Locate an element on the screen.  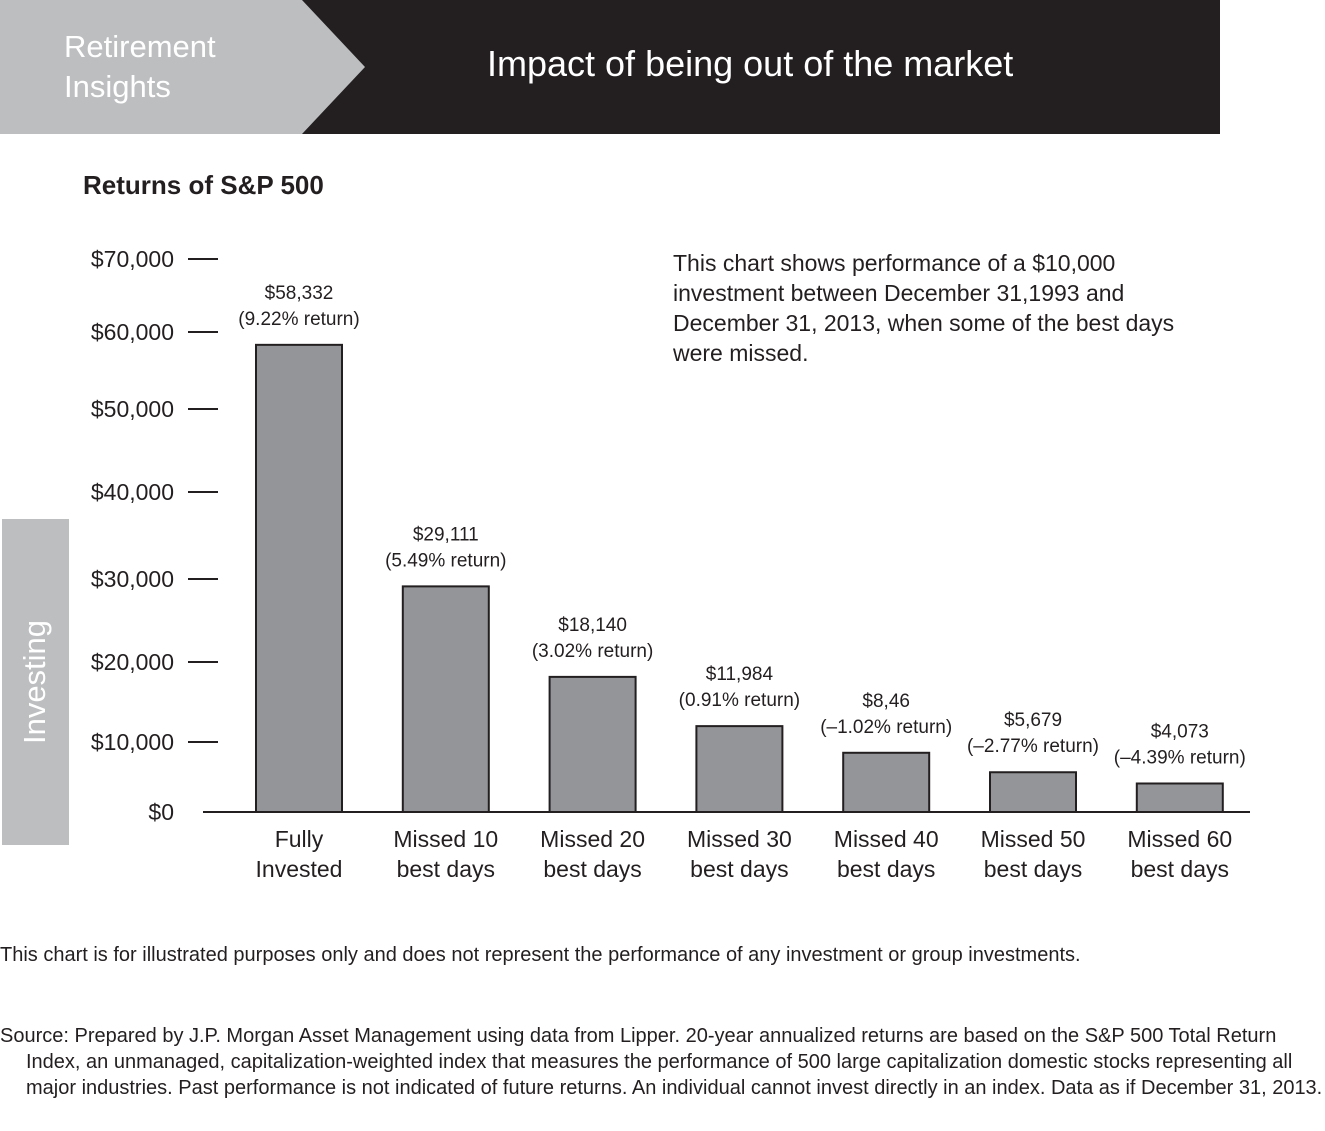
y-tick-label: $60,000 is located at coordinates (132, 332).